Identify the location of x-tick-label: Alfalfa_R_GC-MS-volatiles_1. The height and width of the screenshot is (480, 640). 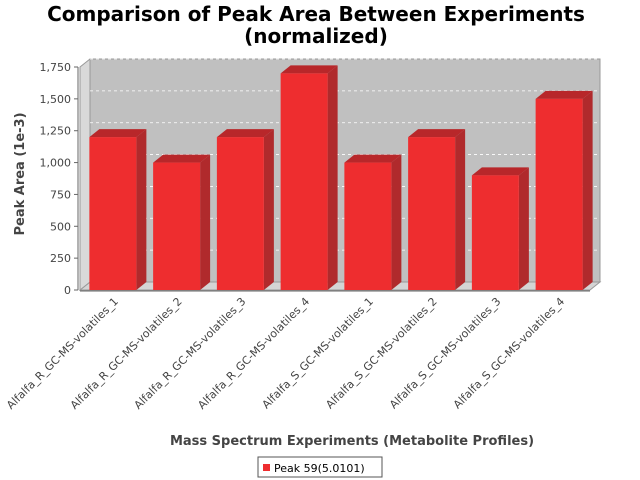
(62, 353).